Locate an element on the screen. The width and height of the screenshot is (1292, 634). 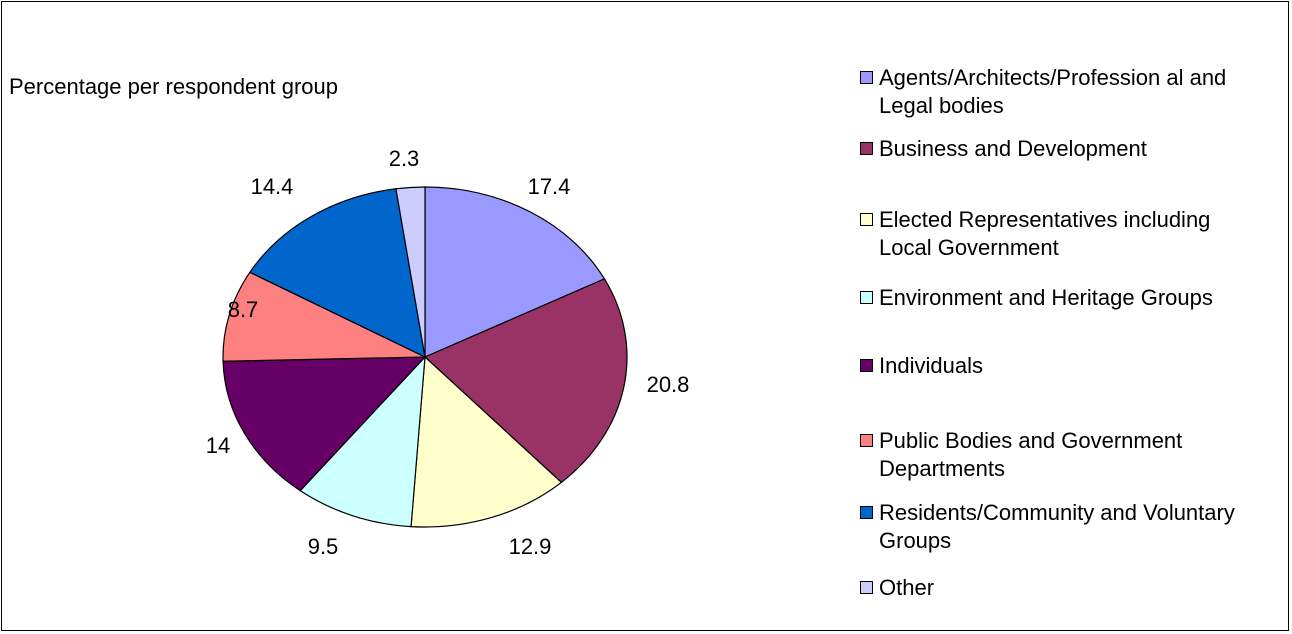
pie-value-label-3: 12.9 is located at coordinates (530, 546).